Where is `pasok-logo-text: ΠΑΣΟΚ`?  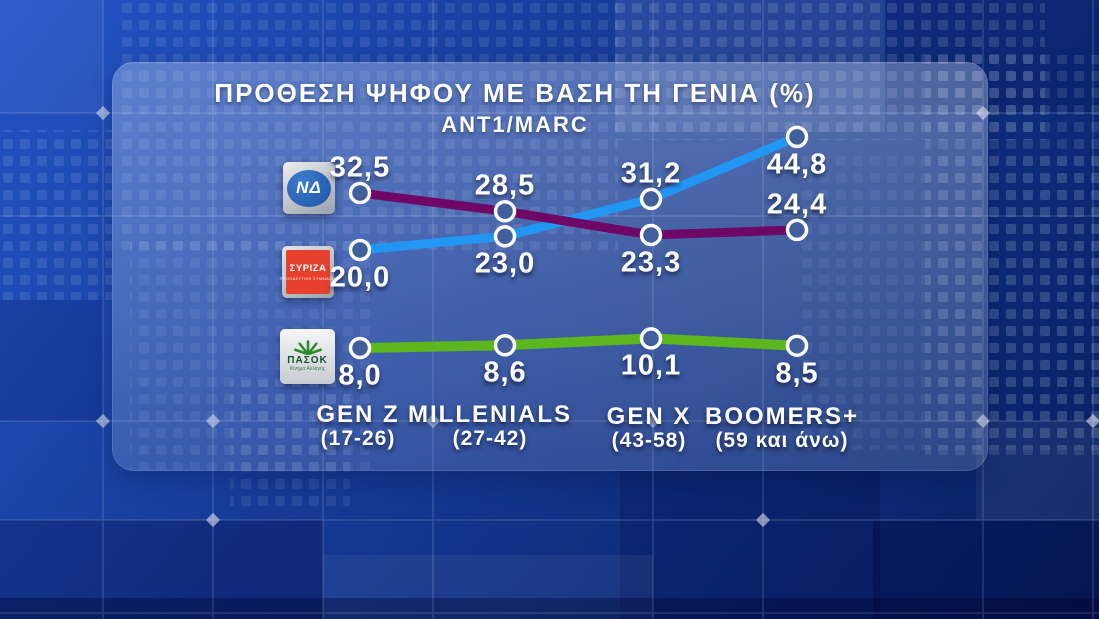 pasok-logo-text: ΠΑΣΟΚ is located at coordinates (307, 360).